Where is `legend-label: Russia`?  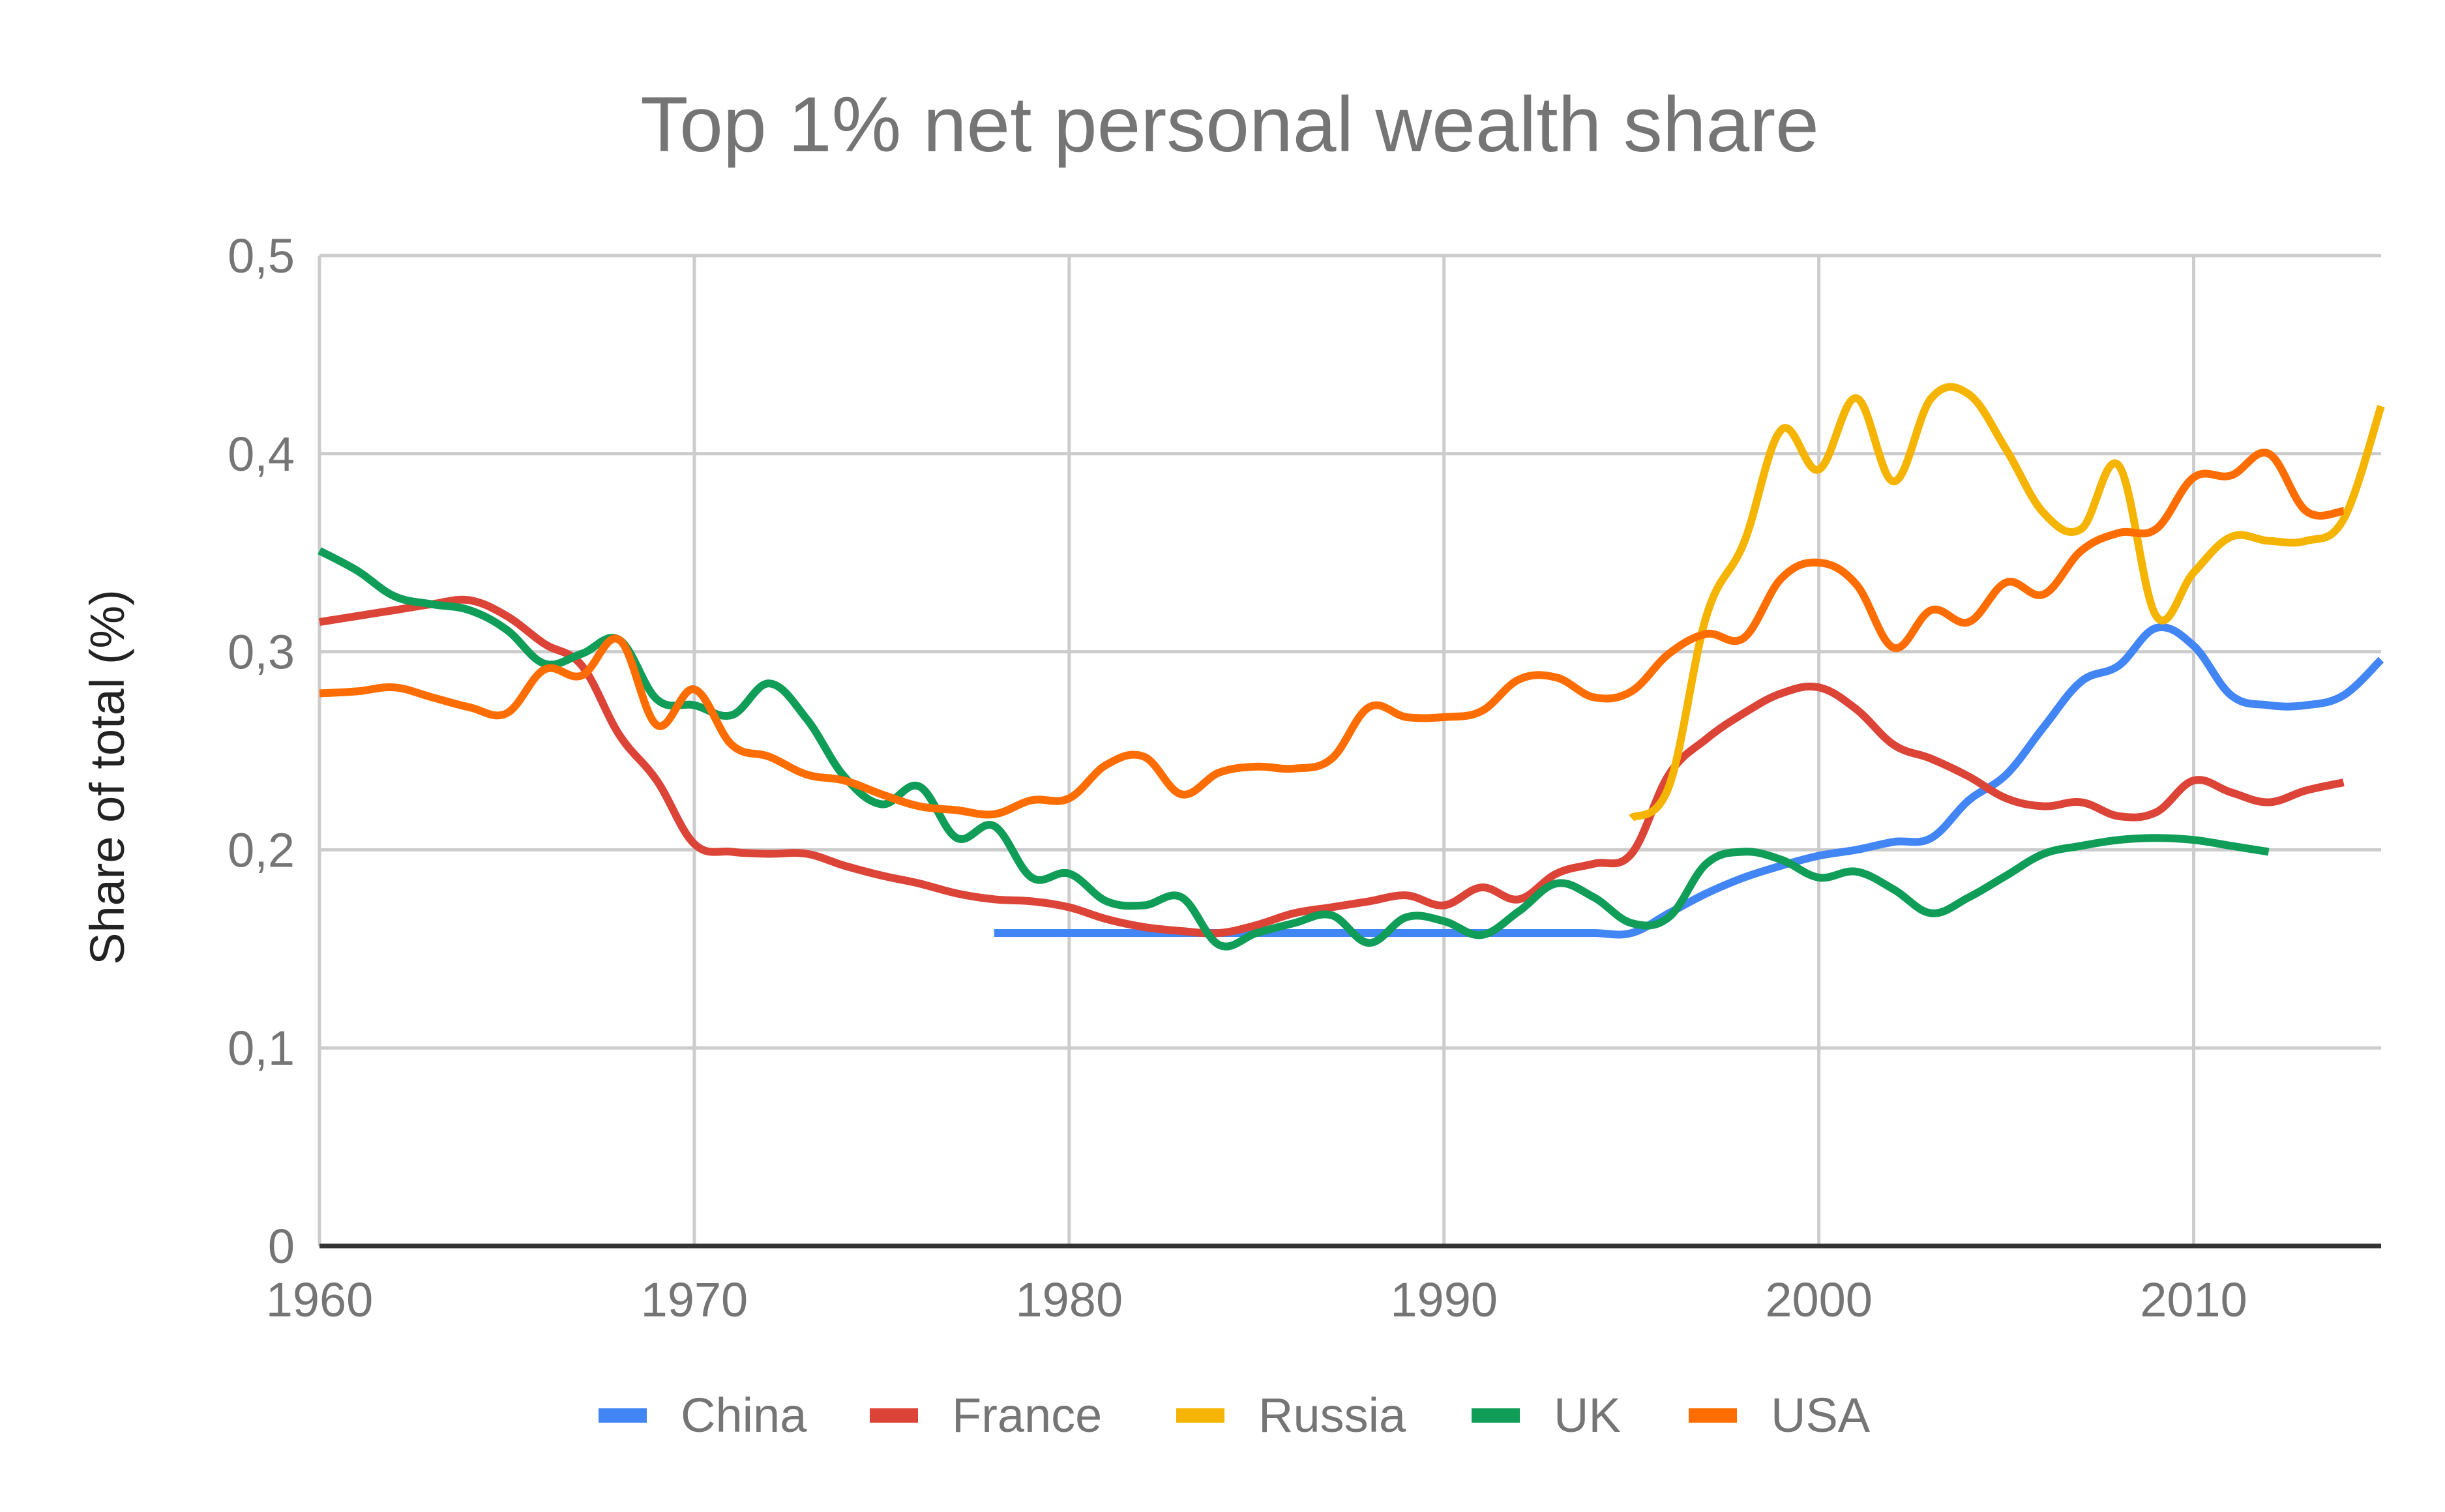
legend-label: Russia is located at coordinates (1332, 1415).